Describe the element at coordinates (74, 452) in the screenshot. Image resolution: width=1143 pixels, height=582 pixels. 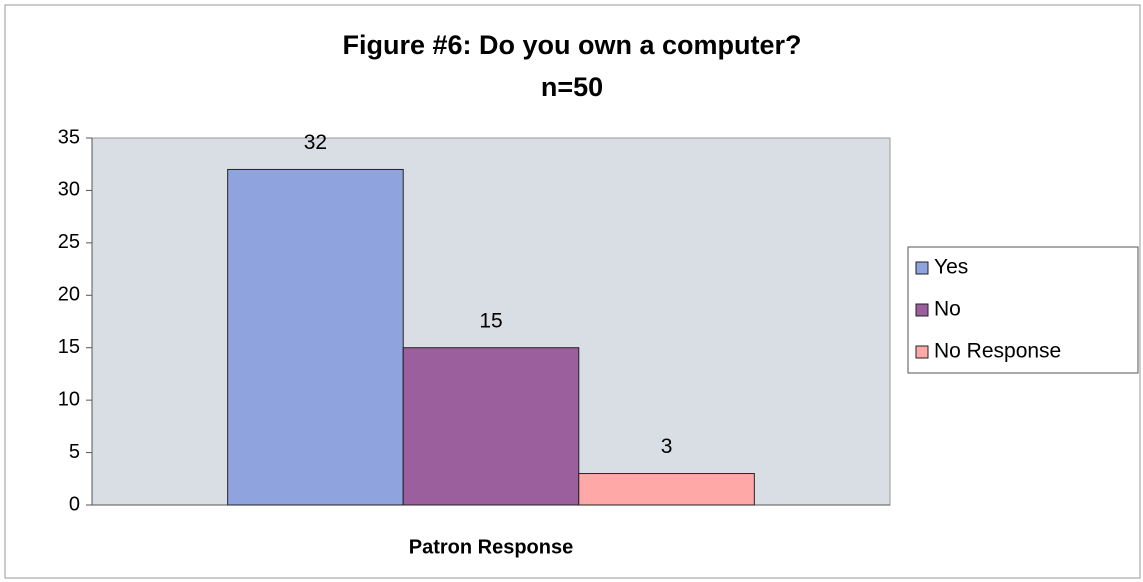
I see `y-tick-label: 5` at that location.